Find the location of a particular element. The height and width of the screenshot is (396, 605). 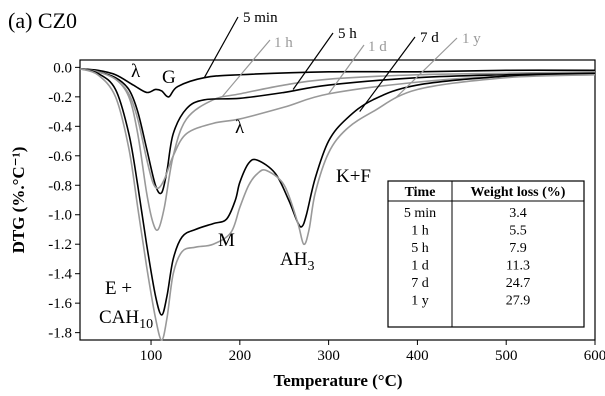

annotation-lambda-2: λ is located at coordinates (240, 127).